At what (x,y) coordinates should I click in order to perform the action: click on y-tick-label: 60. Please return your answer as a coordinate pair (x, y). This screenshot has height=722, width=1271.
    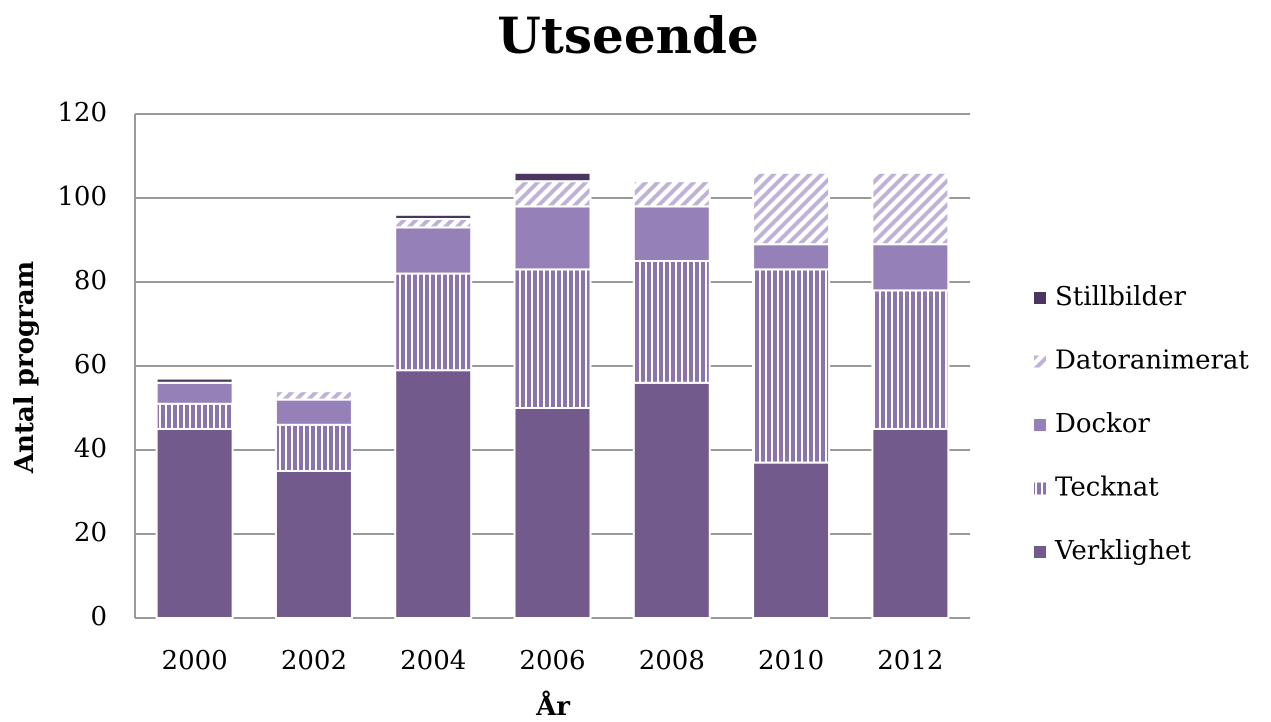
    Looking at the image, I should click on (90, 365).